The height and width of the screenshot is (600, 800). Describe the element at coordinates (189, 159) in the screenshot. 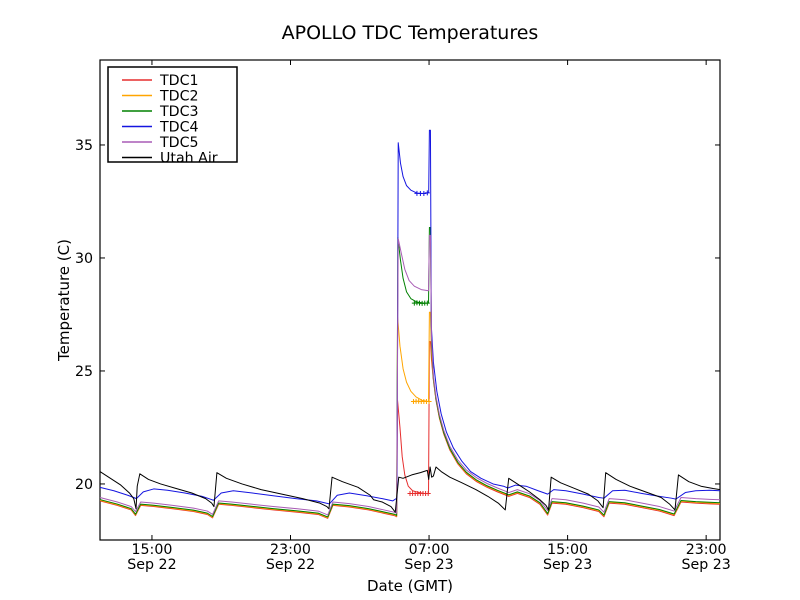

I see `legend-label-utah-air: Utah Air` at that location.